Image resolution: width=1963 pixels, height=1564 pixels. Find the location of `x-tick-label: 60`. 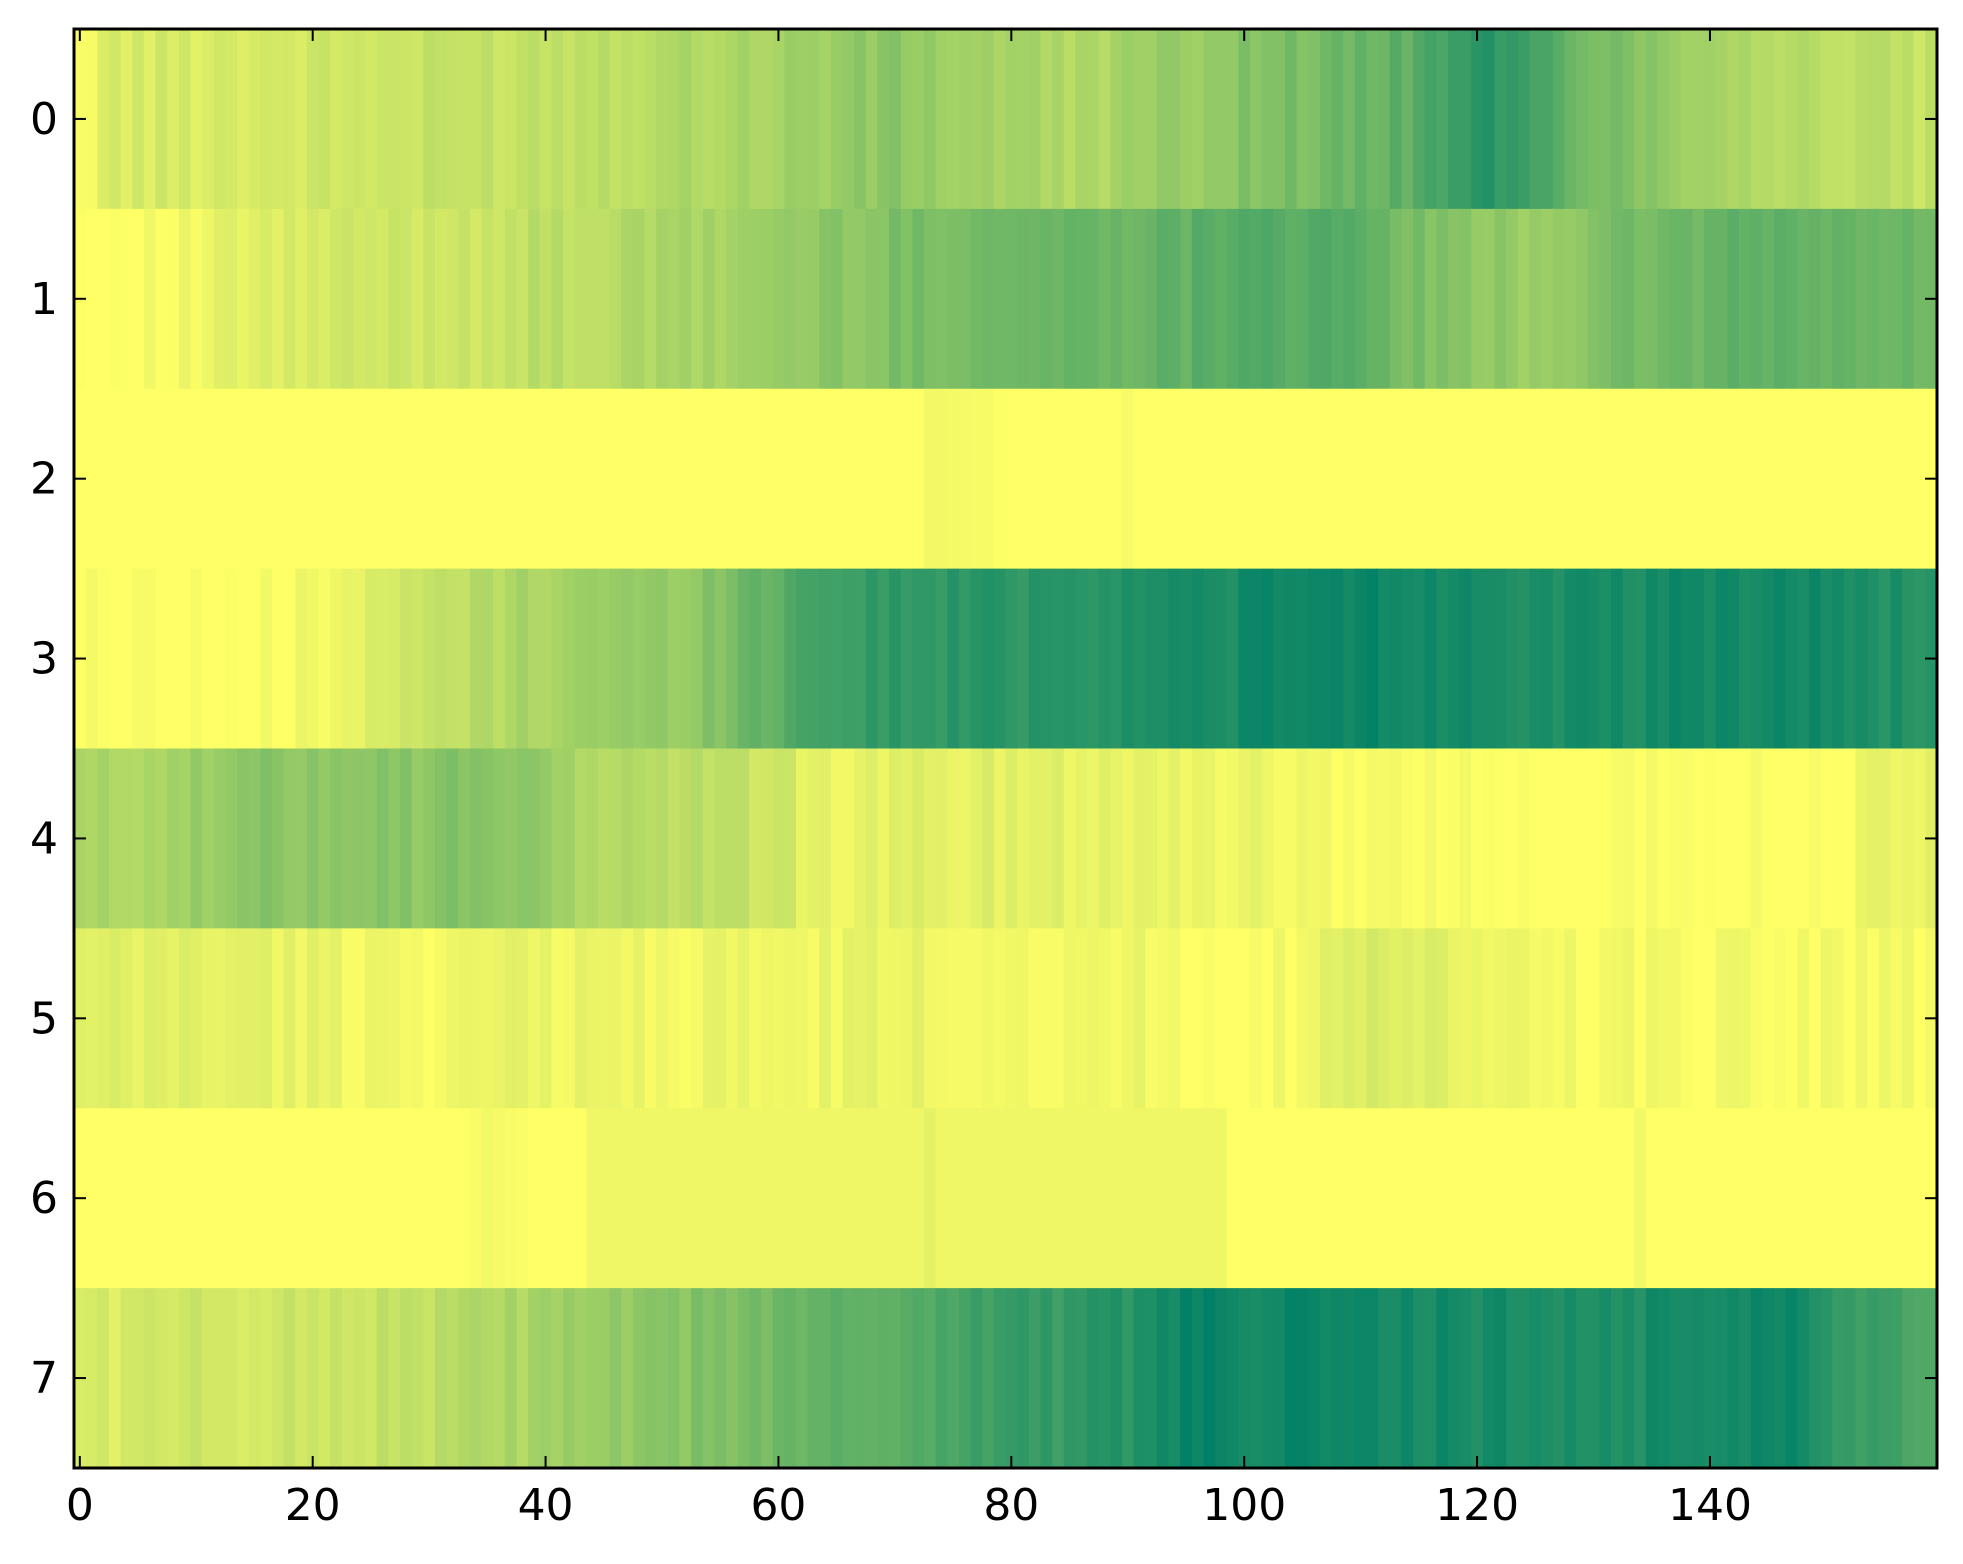

x-tick-label: 60 is located at coordinates (778, 1505).